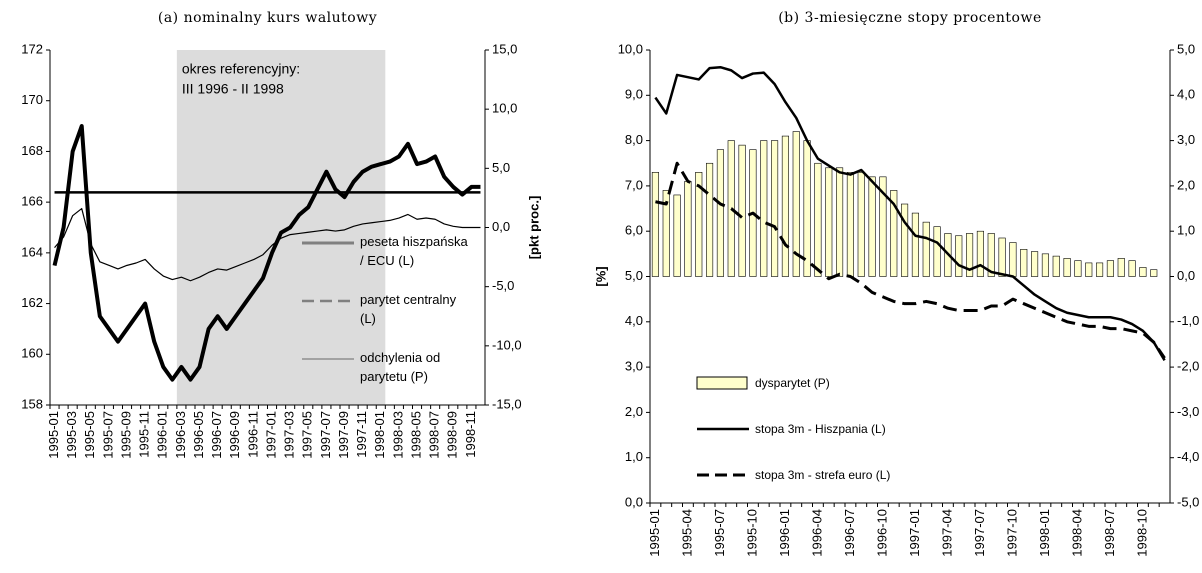 This screenshot has height=573, width=1202. Describe the element at coordinates (386, 319) in the screenshot. I see `legend-item: parytet centralny (L)` at that location.